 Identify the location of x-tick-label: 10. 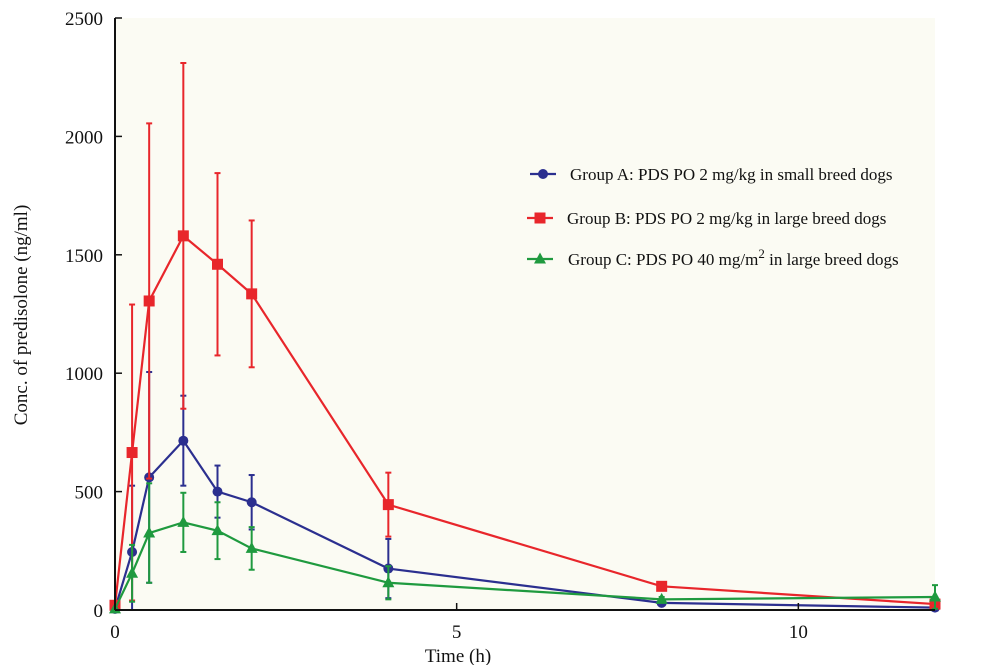
(798, 632).